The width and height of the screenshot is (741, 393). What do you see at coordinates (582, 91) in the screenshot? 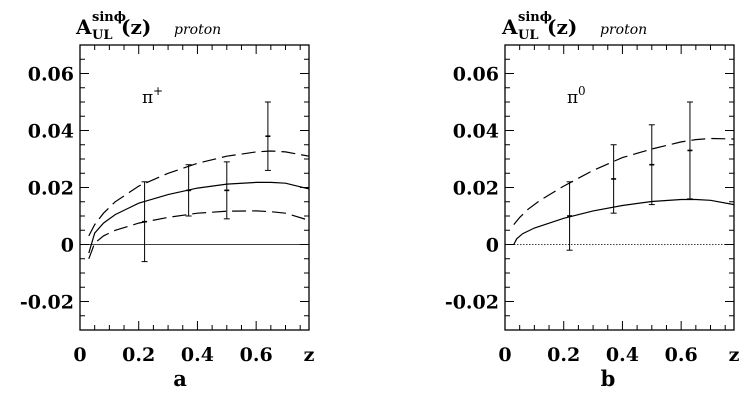
I see `series-annotation-sup: 0` at bounding box center [582, 91].